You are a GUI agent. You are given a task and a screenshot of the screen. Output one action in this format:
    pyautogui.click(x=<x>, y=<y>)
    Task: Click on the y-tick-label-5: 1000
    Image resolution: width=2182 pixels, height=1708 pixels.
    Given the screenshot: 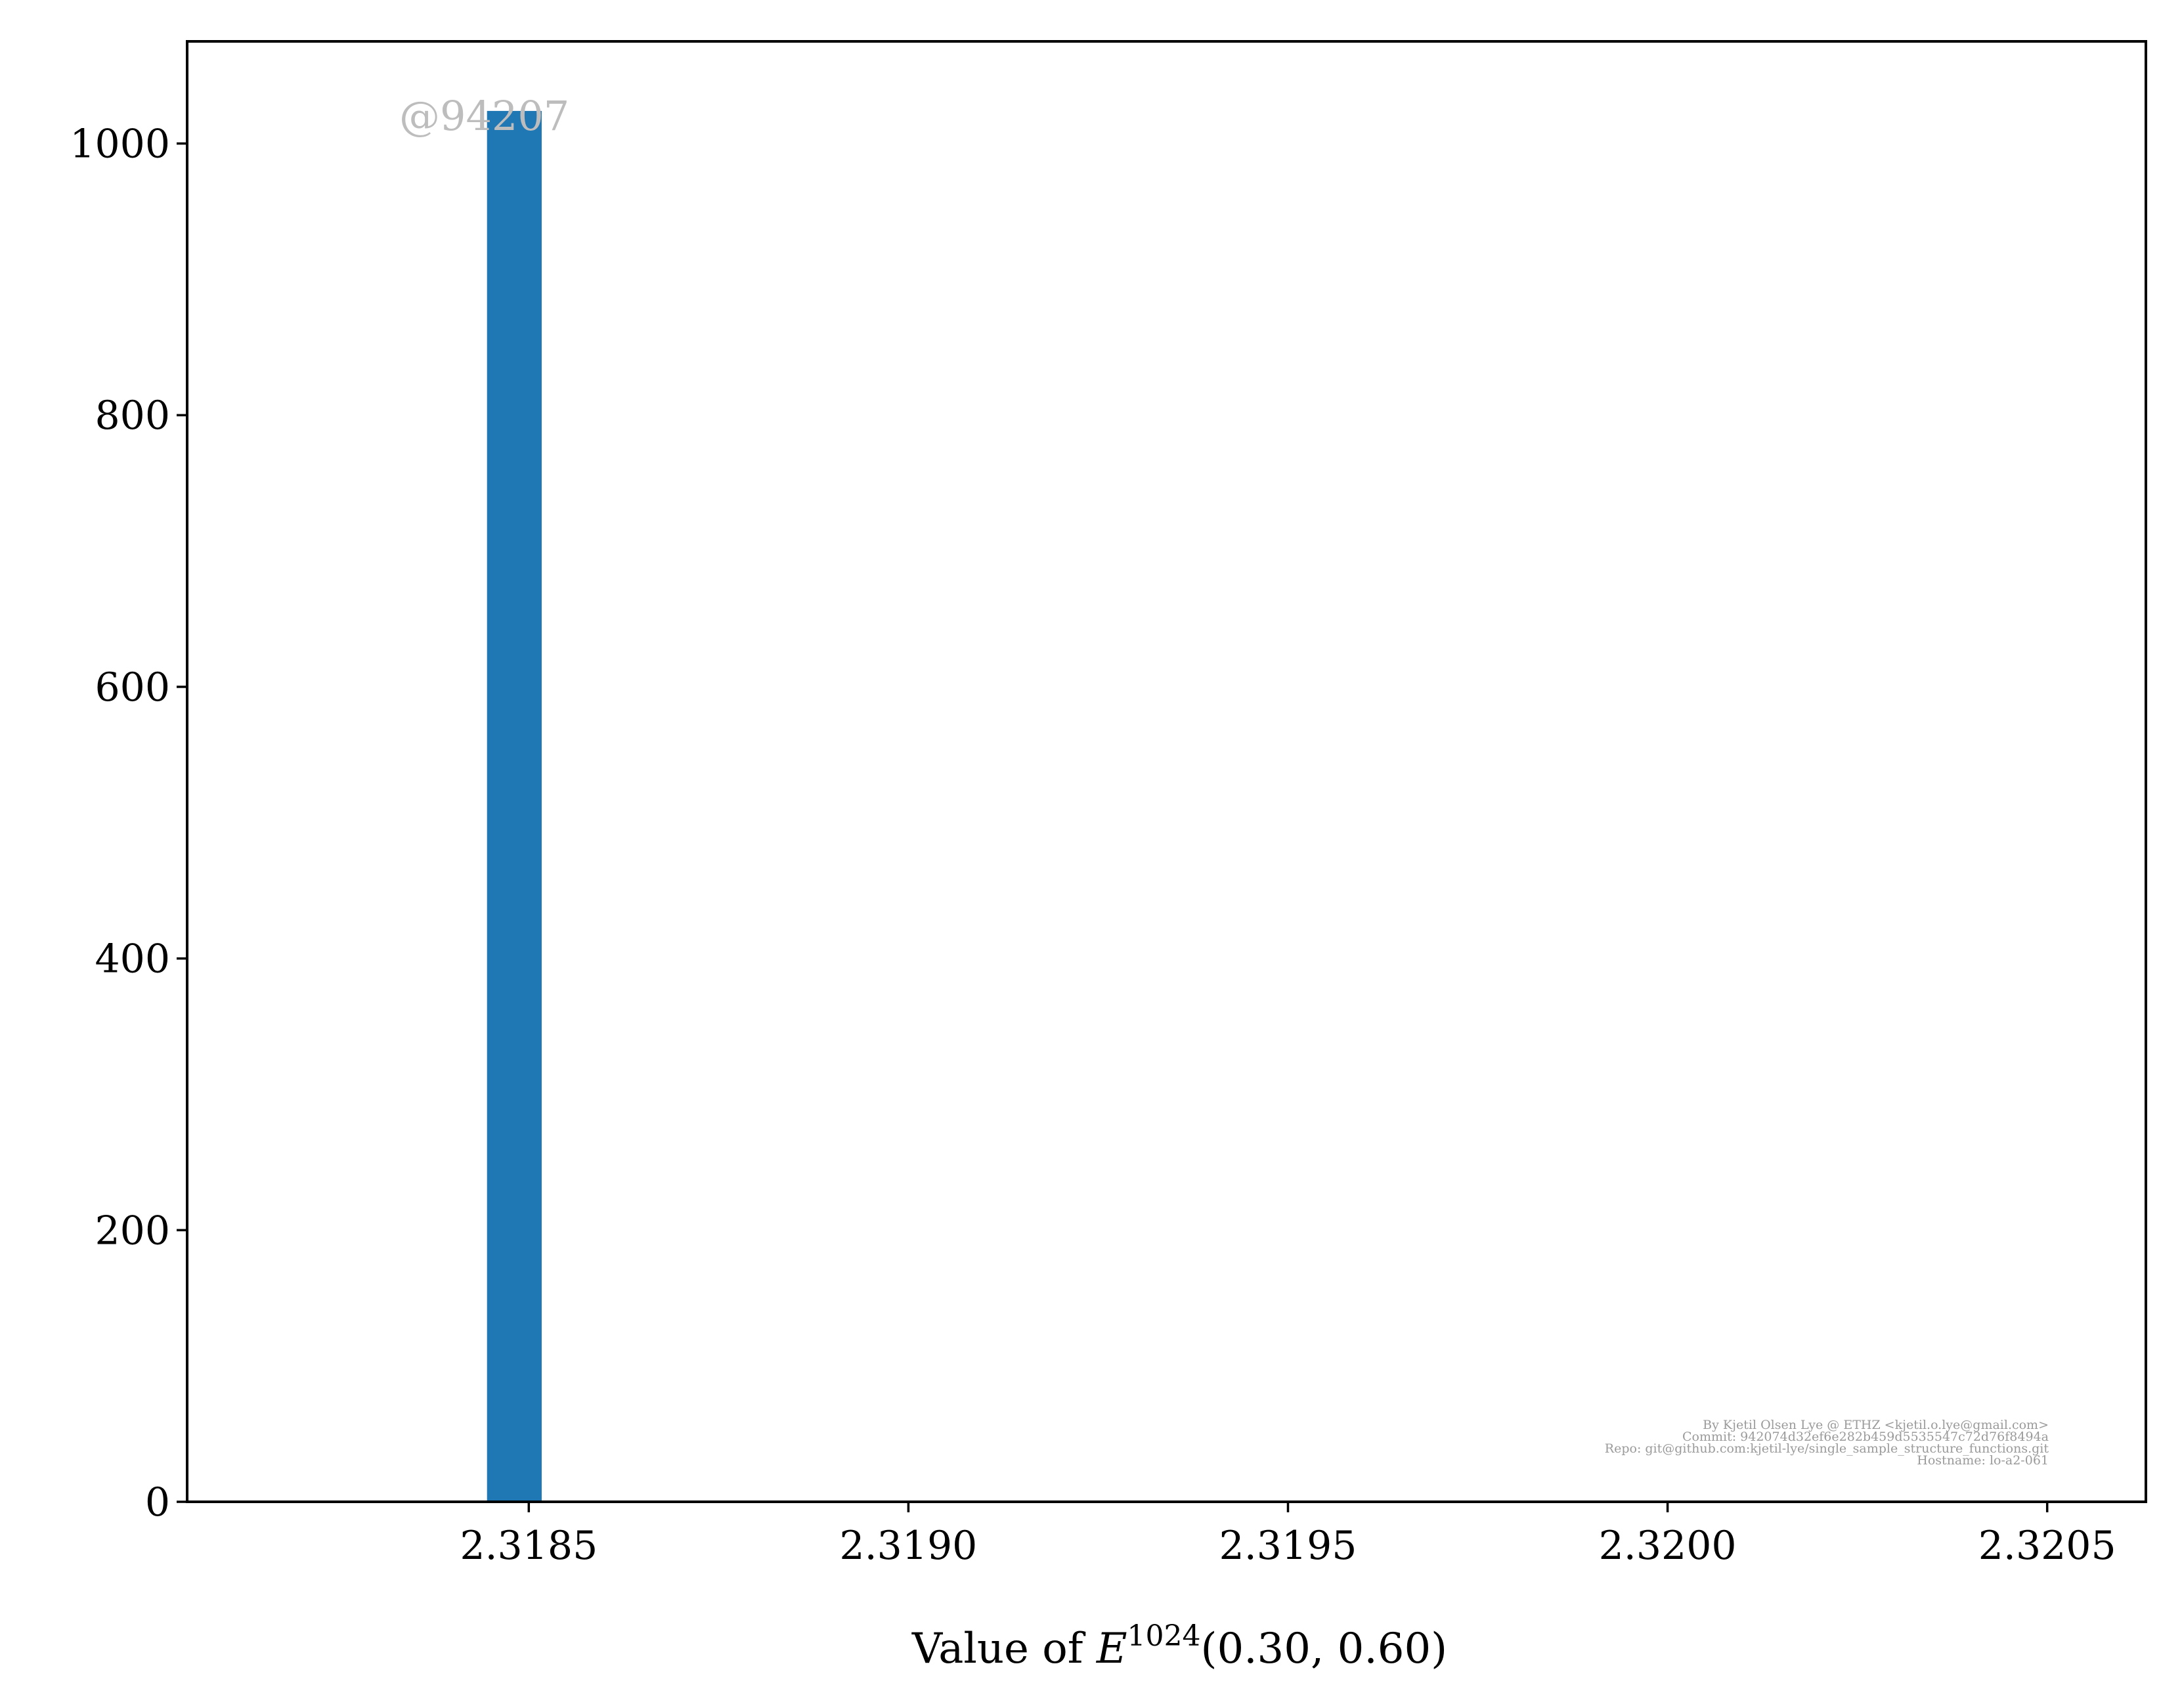 What is the action you would take?
    pyautogui.click(x=120, y=144)
    